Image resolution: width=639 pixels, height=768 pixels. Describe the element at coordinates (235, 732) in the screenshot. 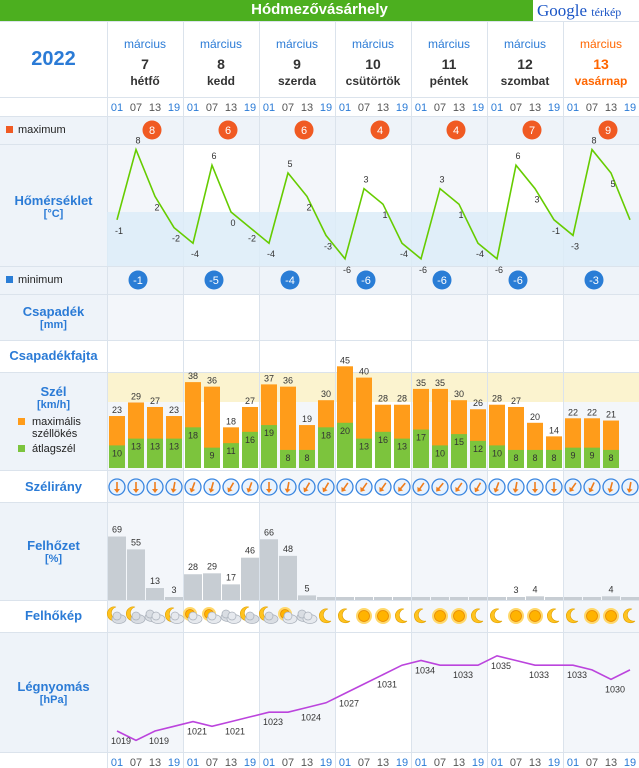

I see `pressure-value: 1021` at that location.